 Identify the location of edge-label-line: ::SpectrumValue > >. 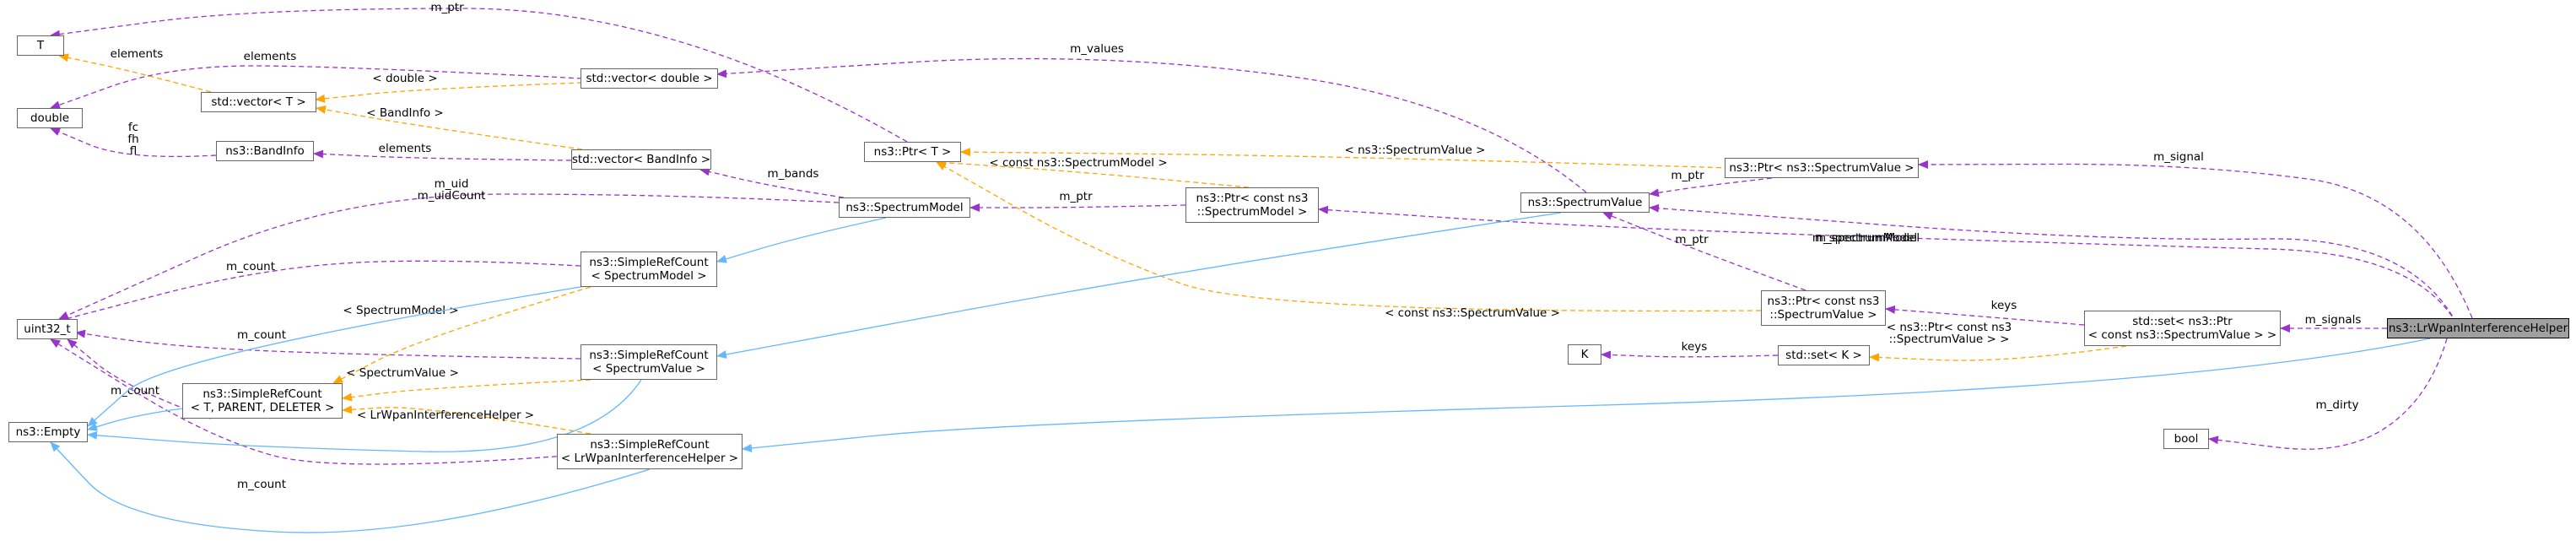
(1949, 339).